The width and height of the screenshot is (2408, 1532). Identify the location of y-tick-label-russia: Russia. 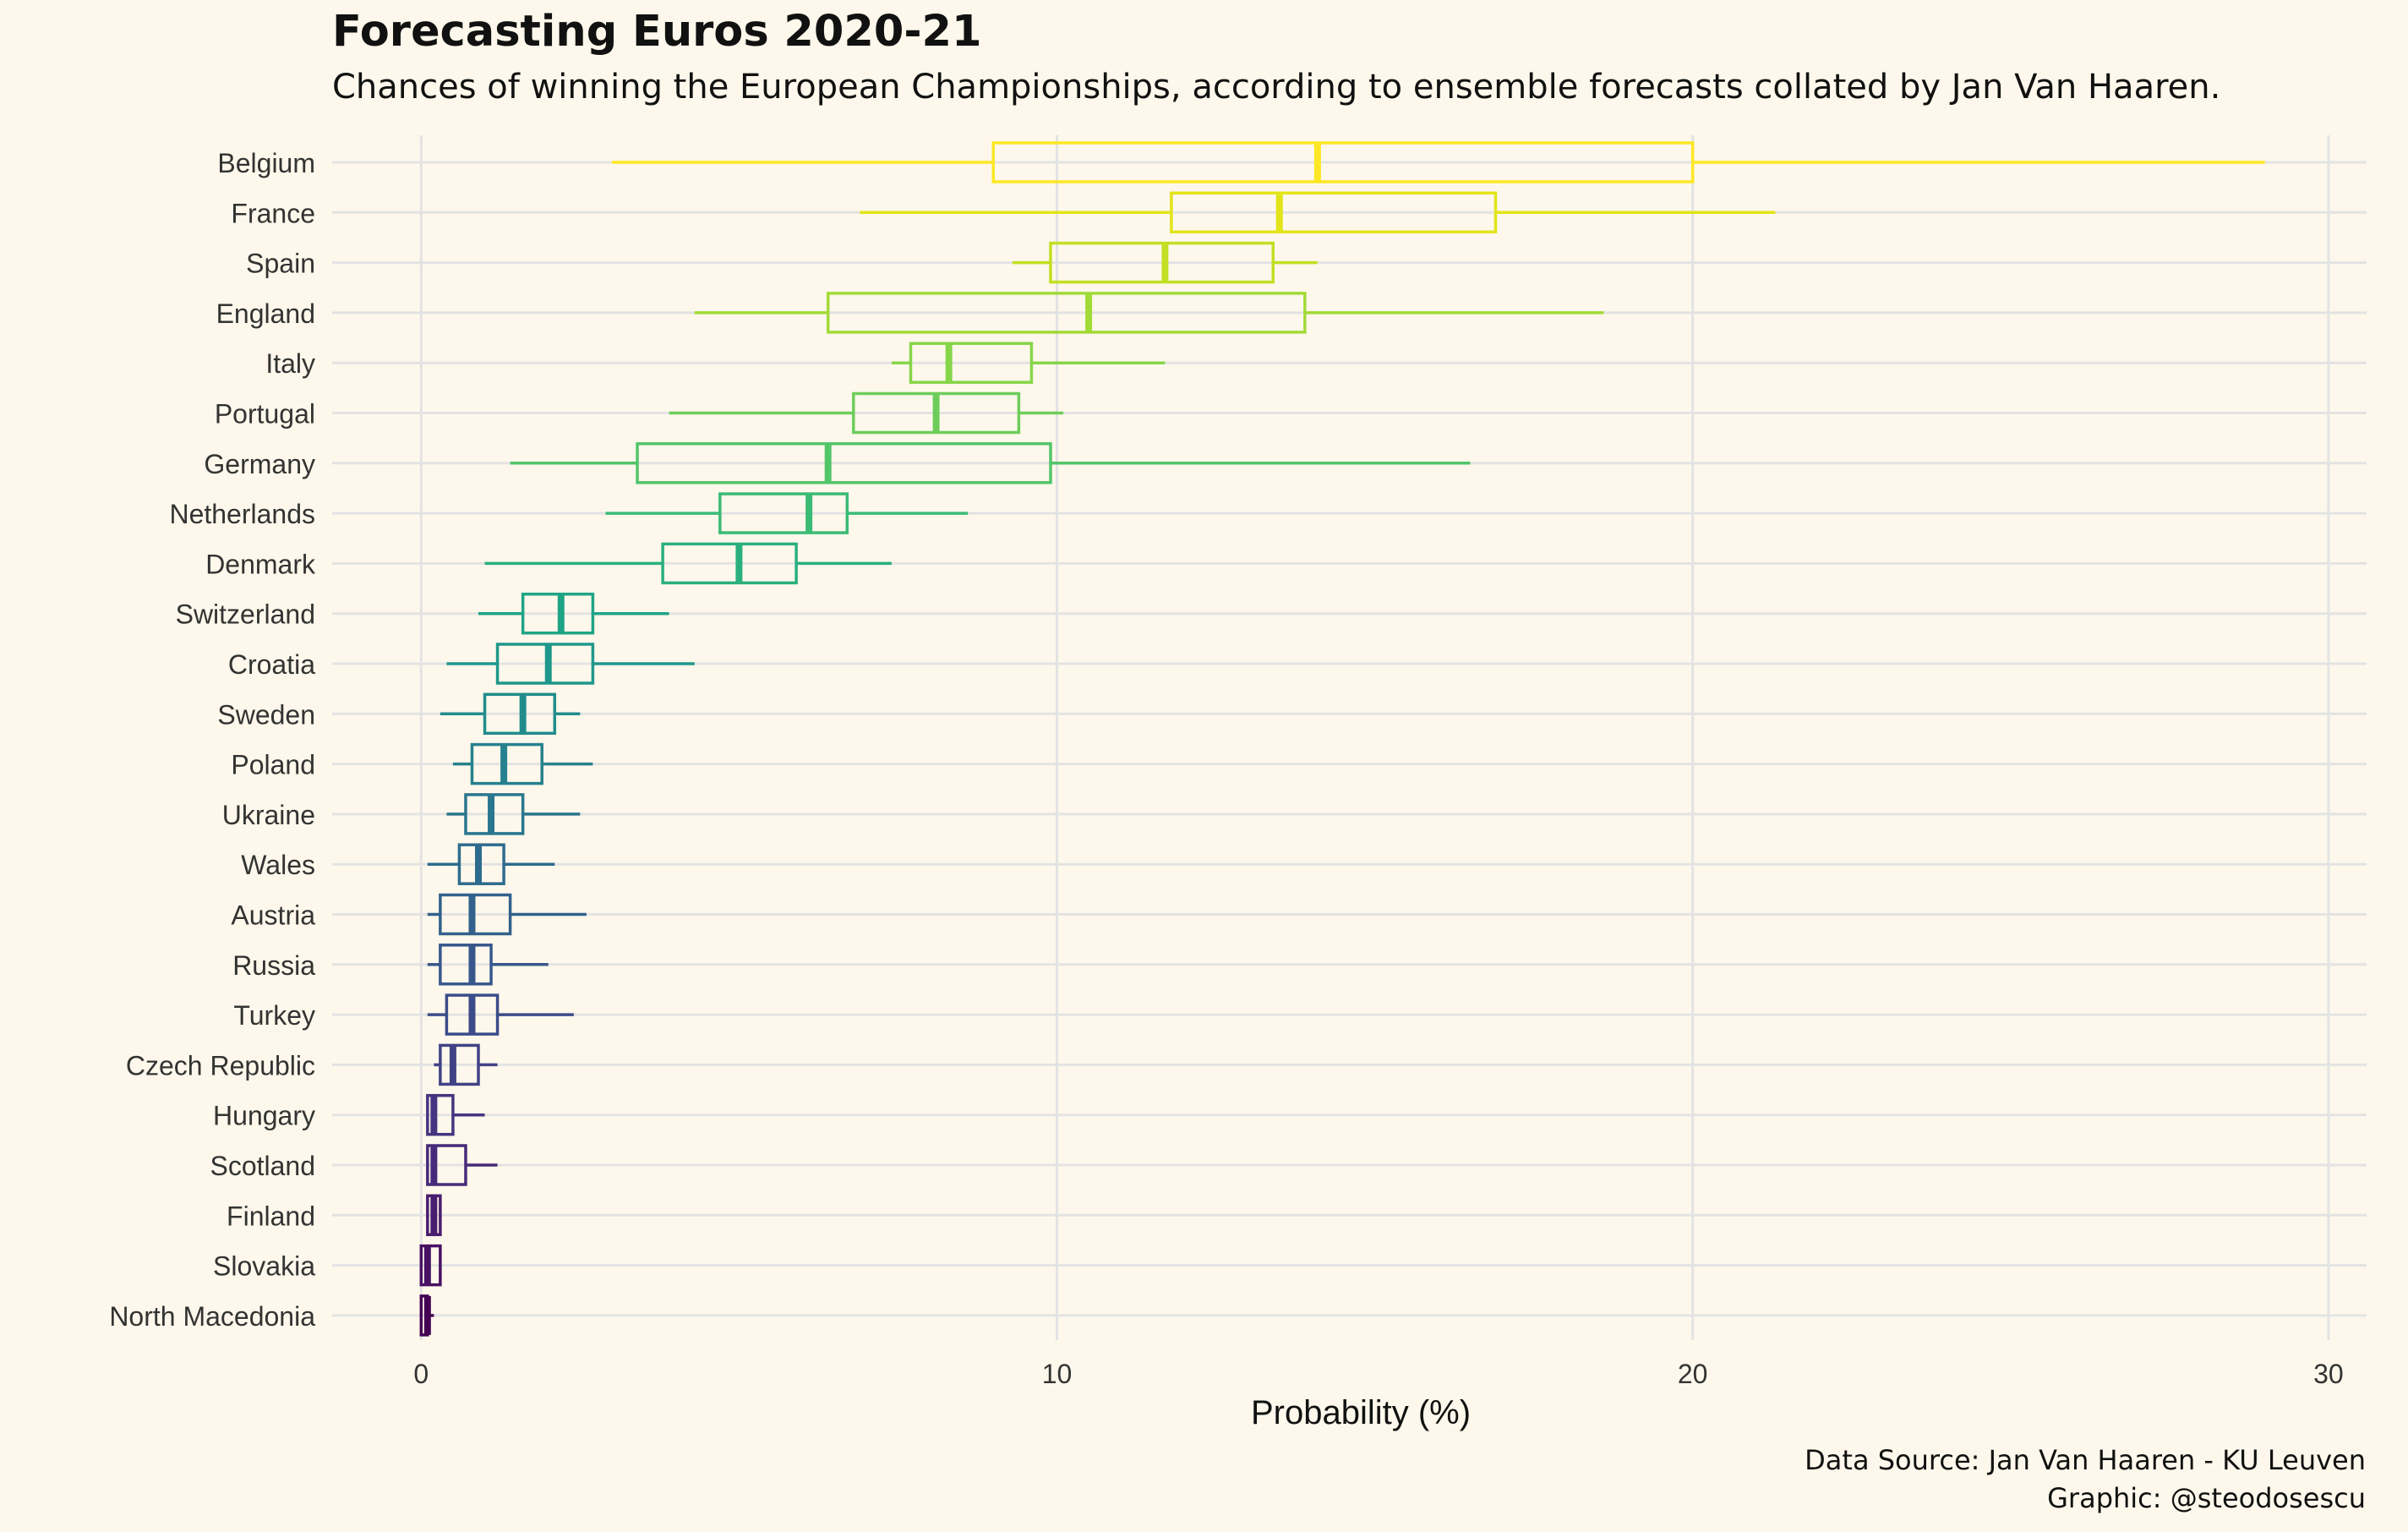
(273, 965).